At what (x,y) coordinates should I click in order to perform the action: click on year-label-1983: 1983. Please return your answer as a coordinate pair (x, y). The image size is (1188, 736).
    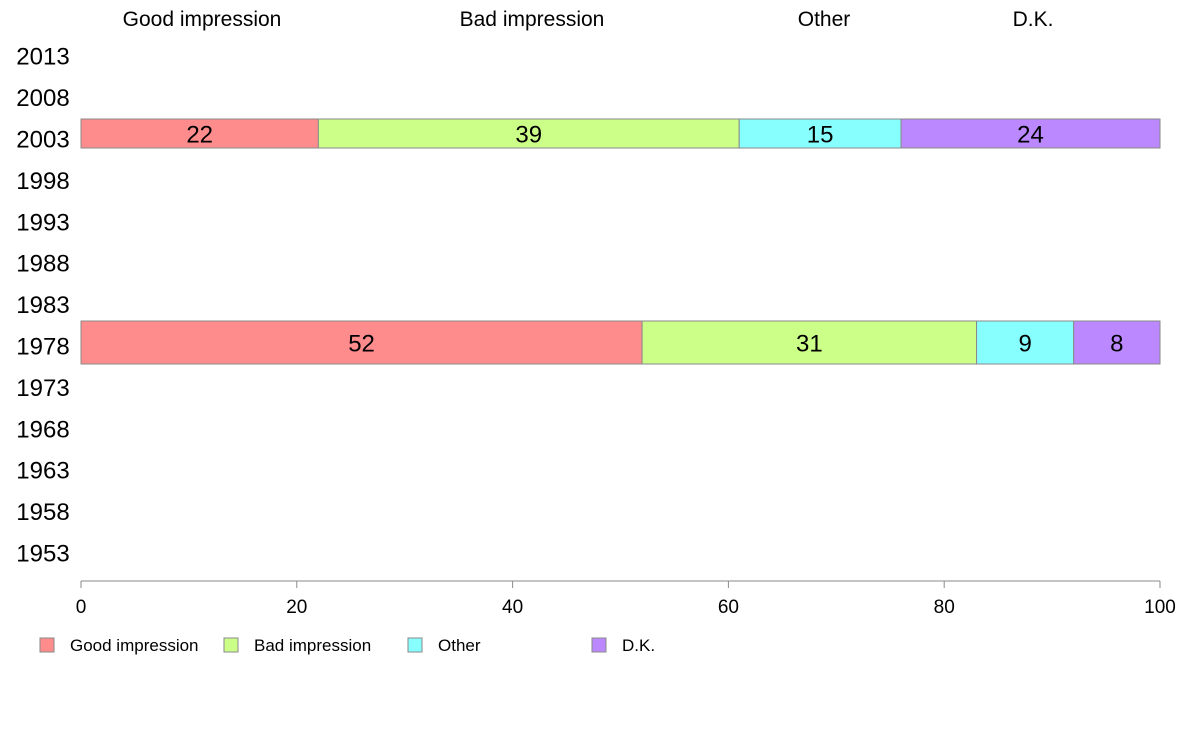
    Looking at the image, I should click on (42, 305).